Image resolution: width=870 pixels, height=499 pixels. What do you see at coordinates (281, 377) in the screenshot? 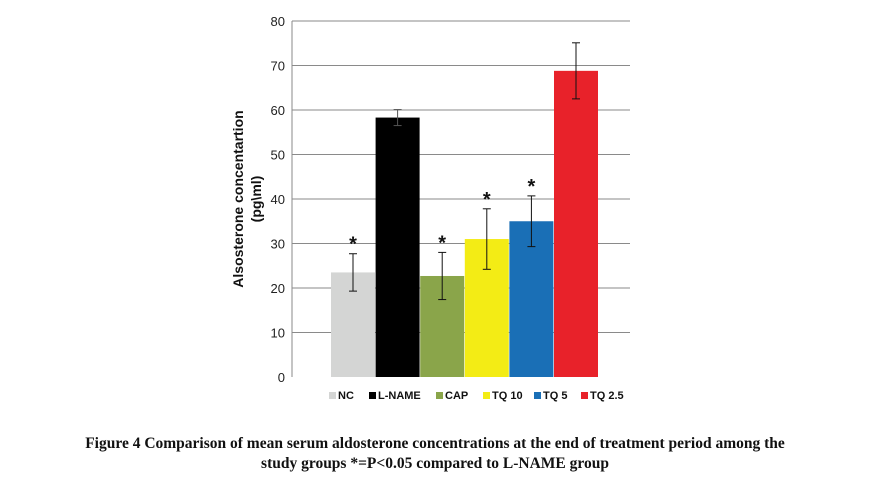
I see `y-tick-label: 0` at bounding box center [281, 377].